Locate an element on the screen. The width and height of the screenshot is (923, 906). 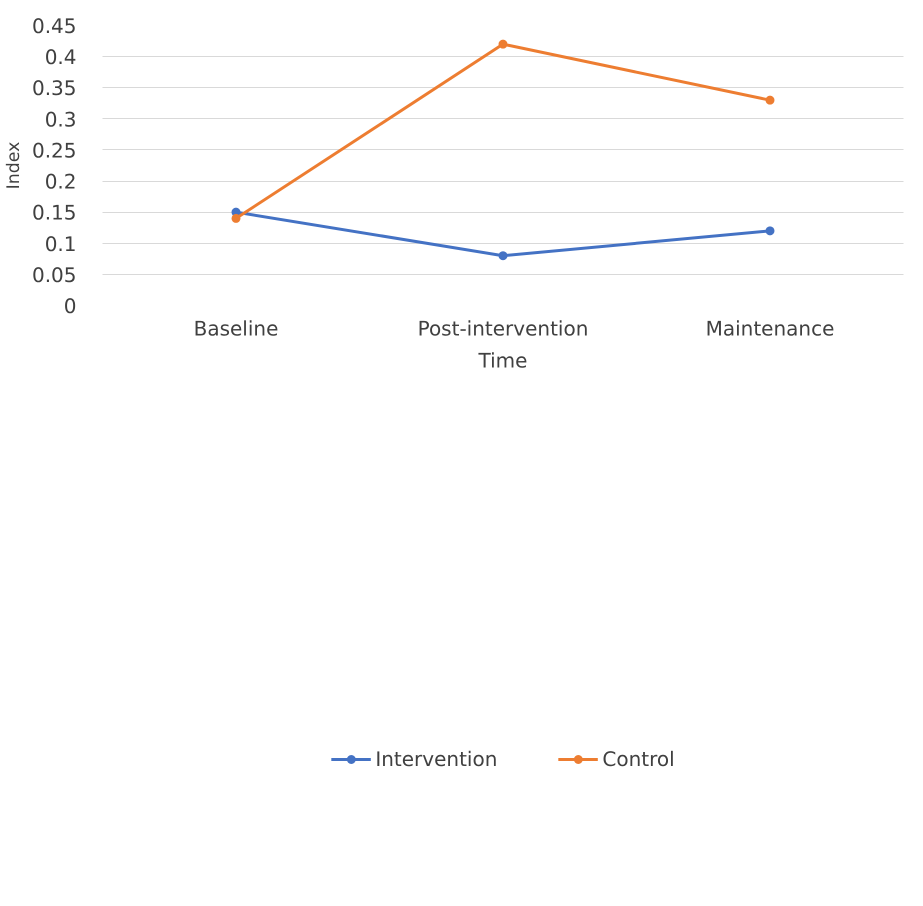
y-tick-label: 0.3 is located at coordinates (60, 119).